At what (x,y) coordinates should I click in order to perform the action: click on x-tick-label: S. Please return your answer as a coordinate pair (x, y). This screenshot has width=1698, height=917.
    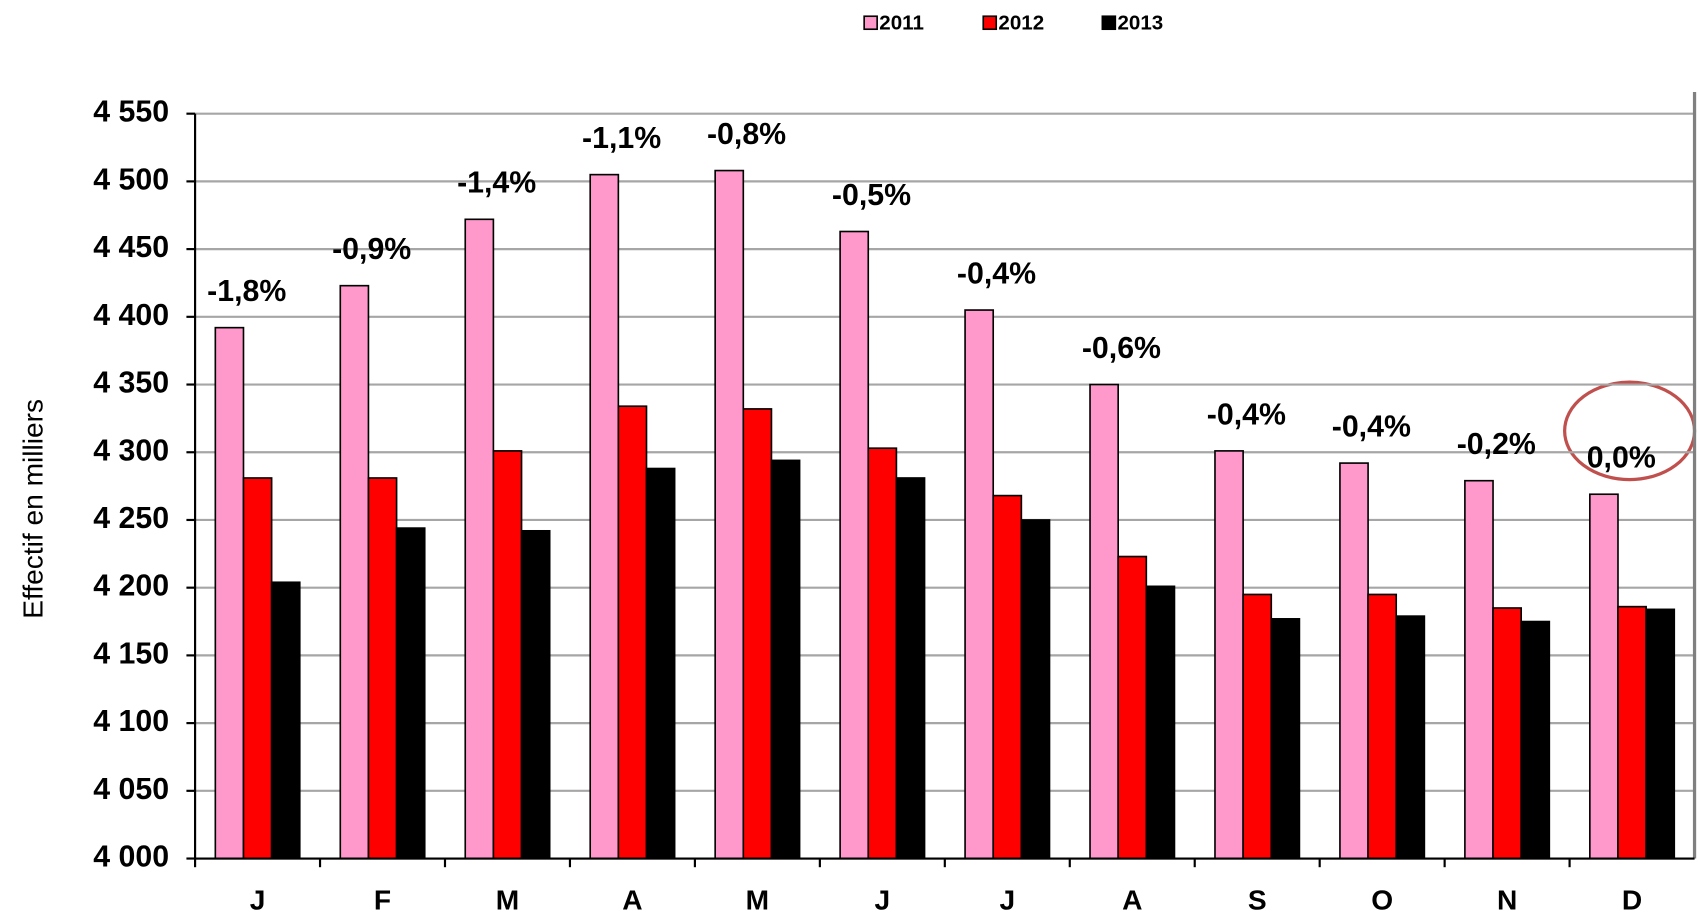
    Looking at the image, I should click on (1257, 899).